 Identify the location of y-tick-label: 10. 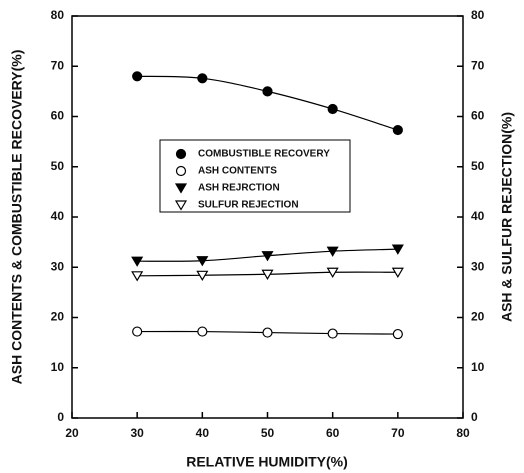
(58, 367).